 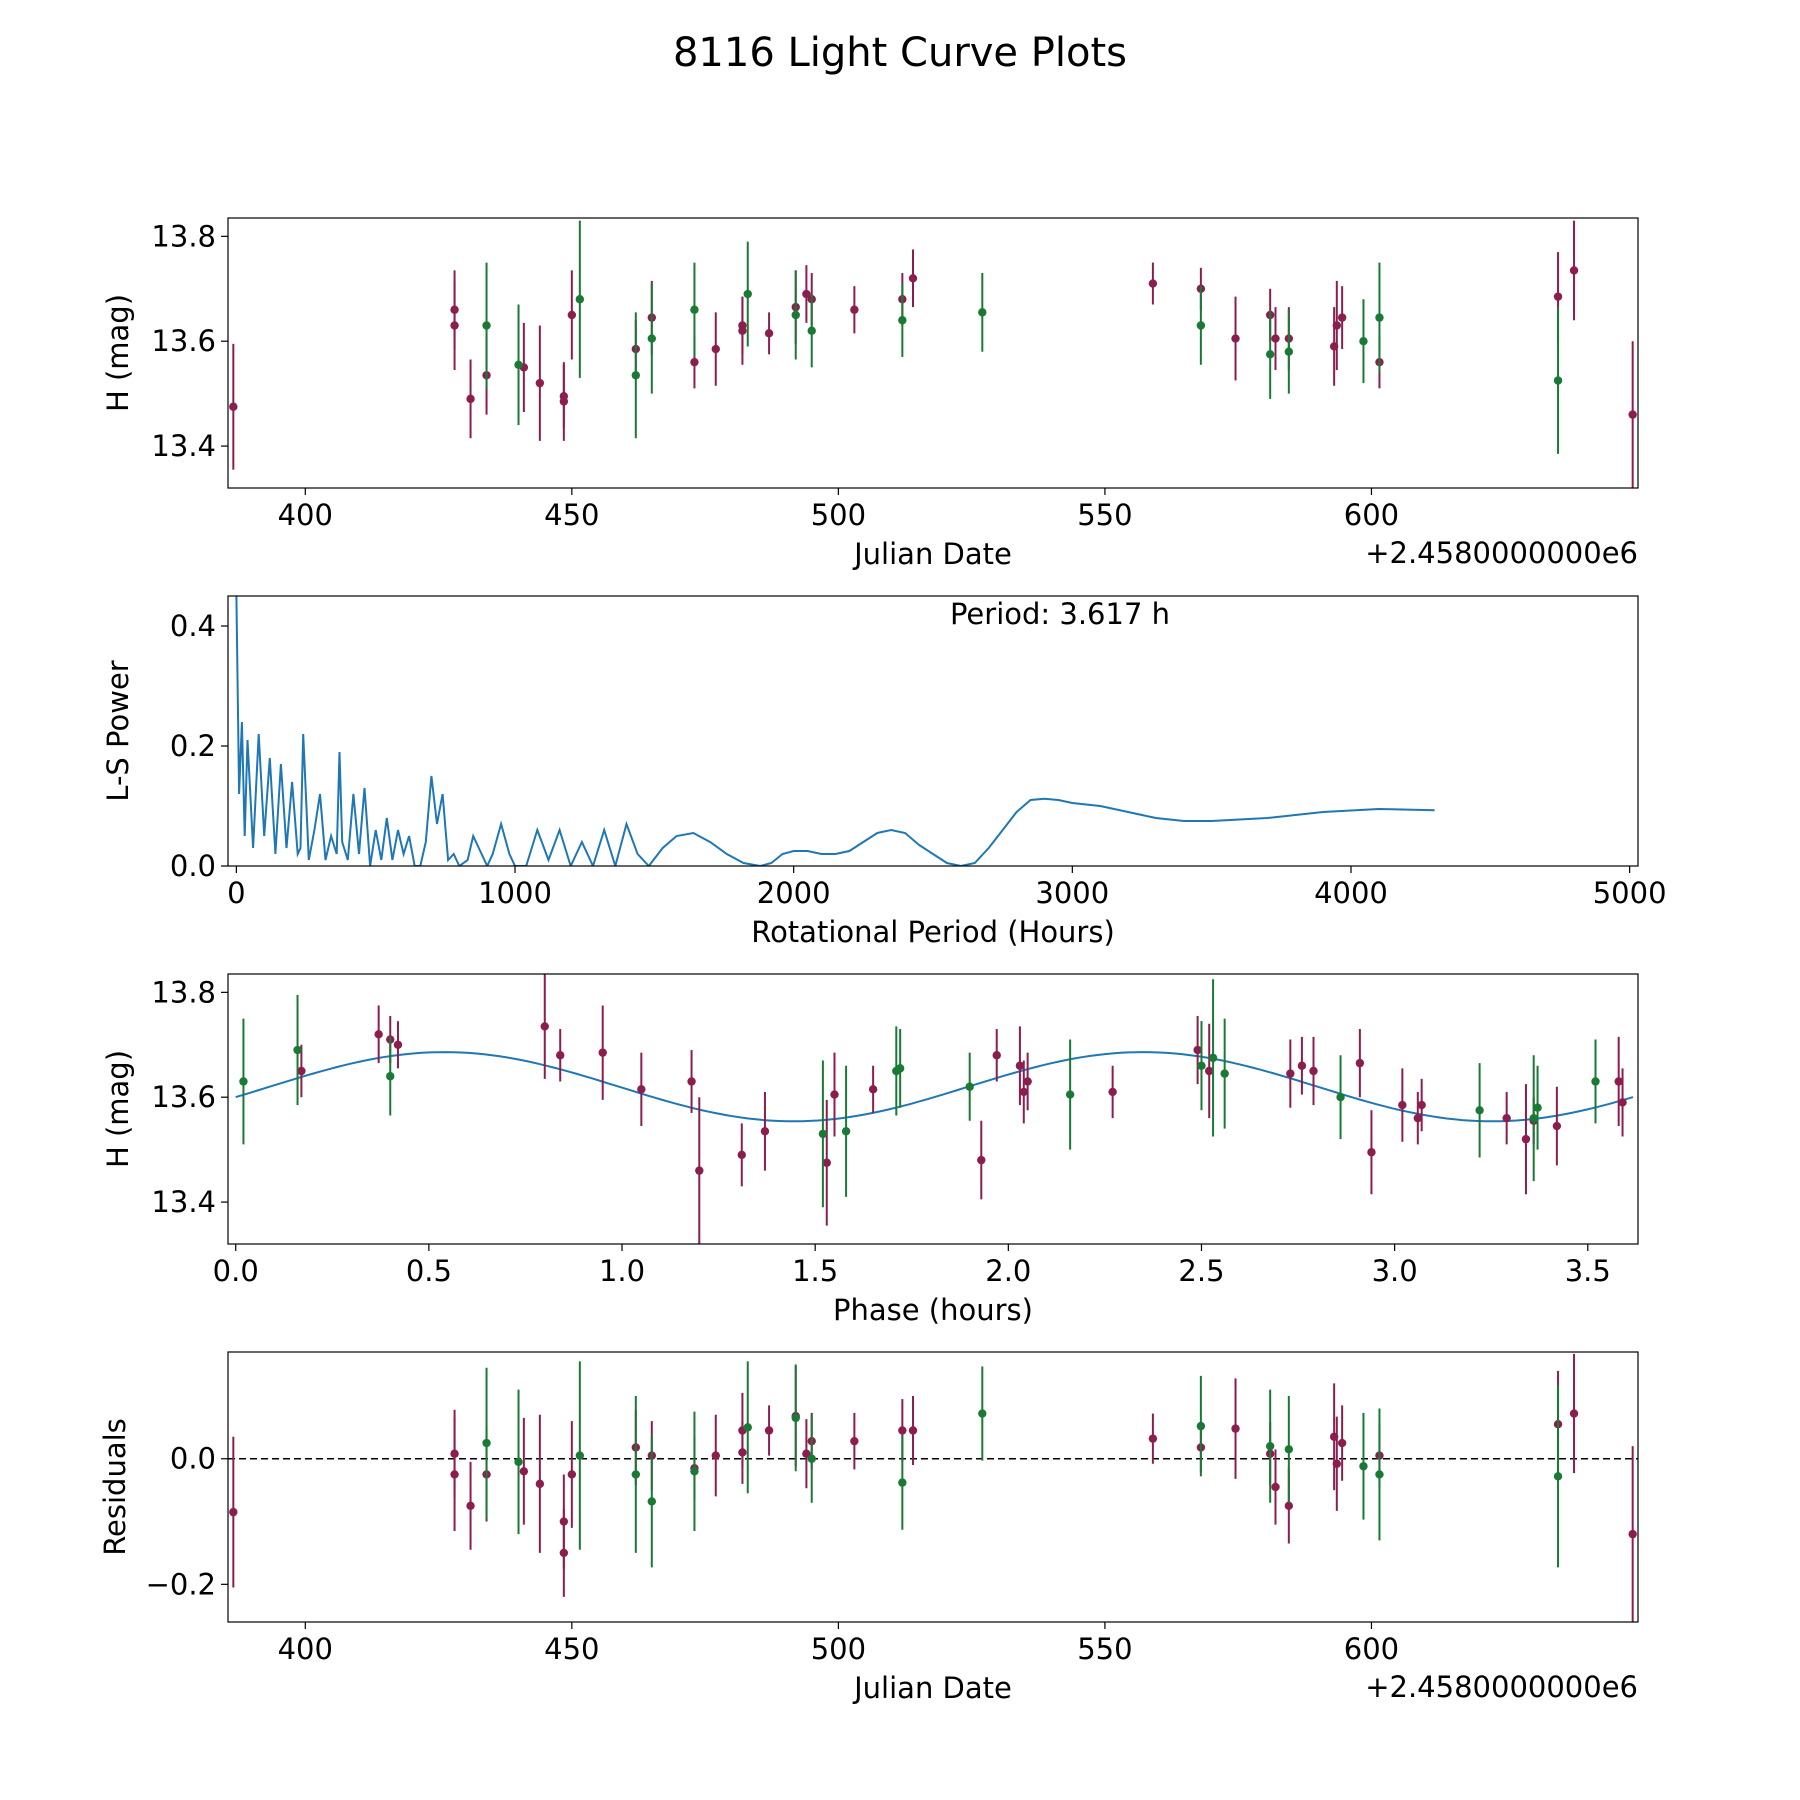 What do you see at coordinates (193, 626) in the screenshot?
I see `y-tick-label: 0.4` at bounding box center [193, 626].